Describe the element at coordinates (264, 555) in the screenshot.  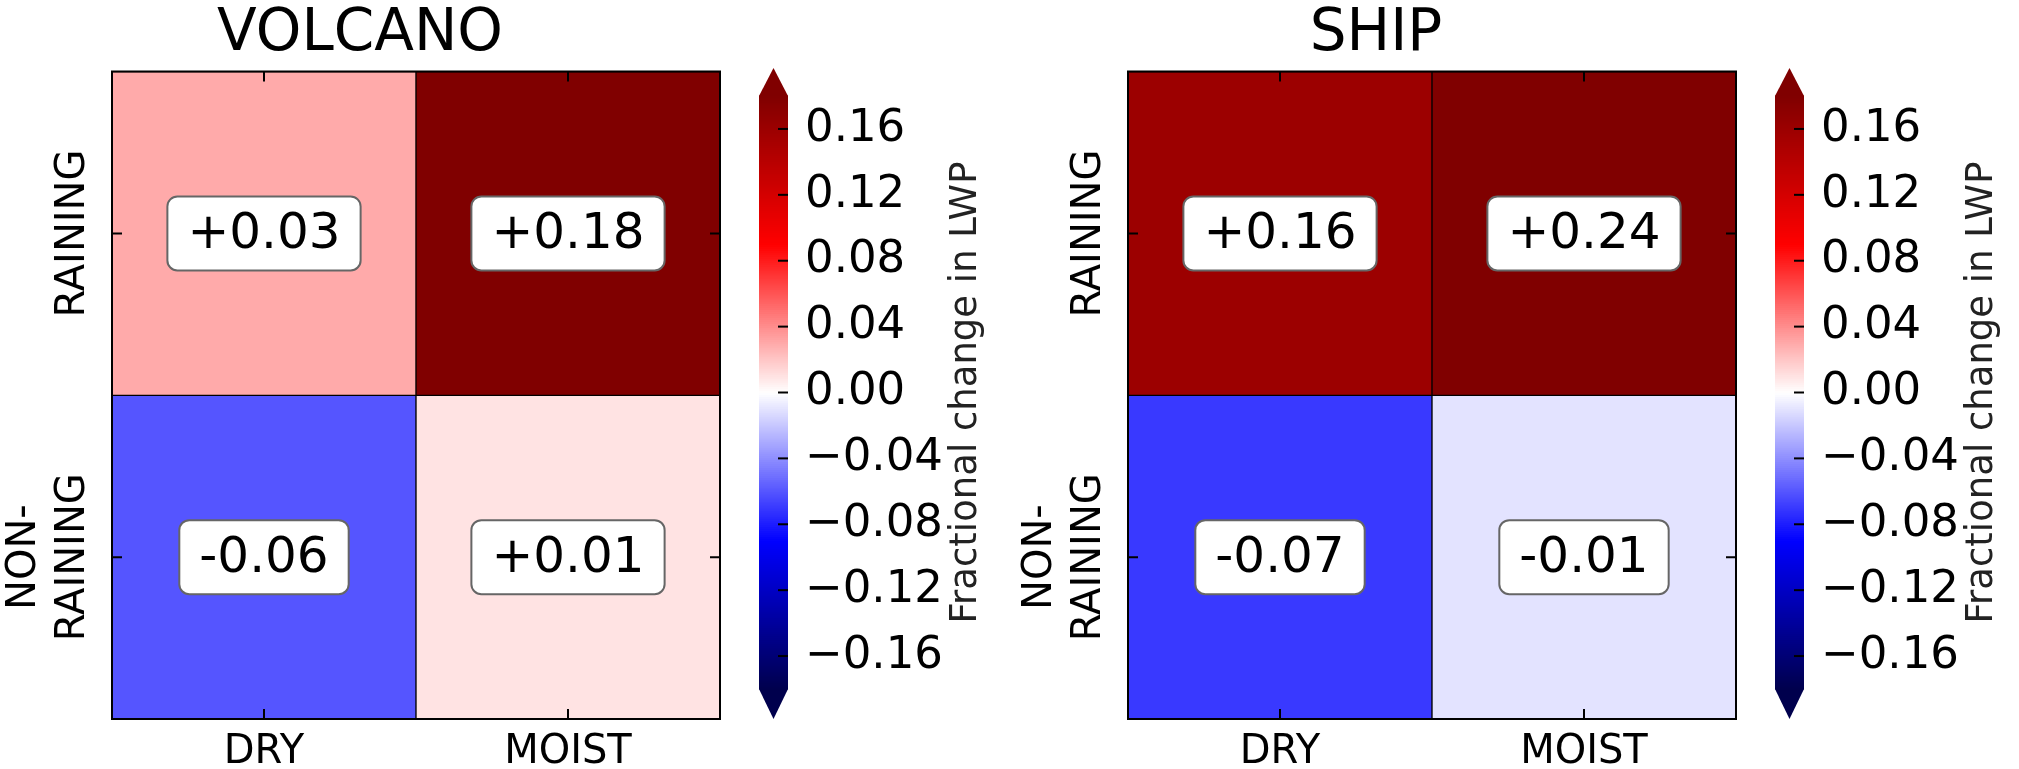
I see `data-label: -0.06` at that location.